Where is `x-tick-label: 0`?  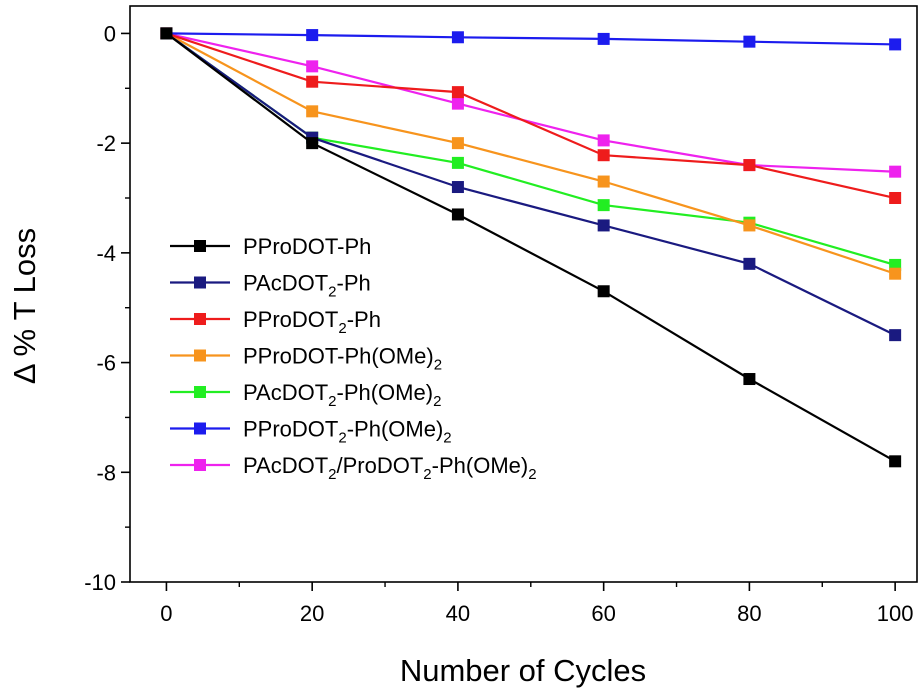 x-tick-label: 0 is located at coordinates (166, 613).